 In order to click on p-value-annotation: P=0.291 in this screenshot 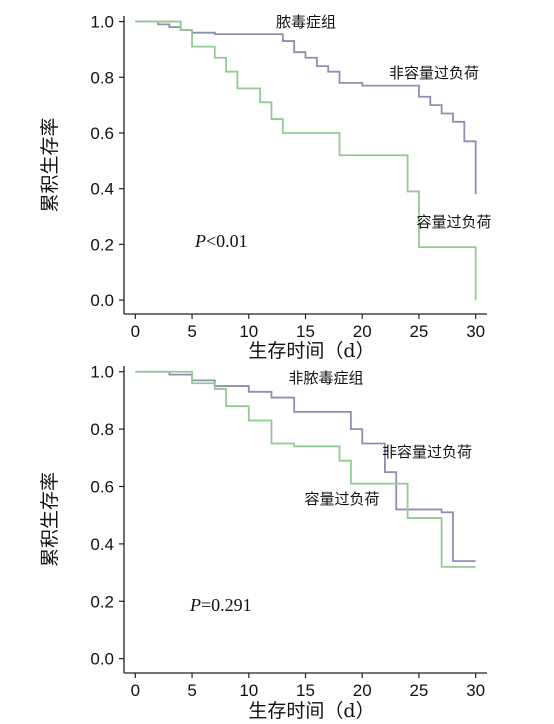, I will do `click(220, 605)`.